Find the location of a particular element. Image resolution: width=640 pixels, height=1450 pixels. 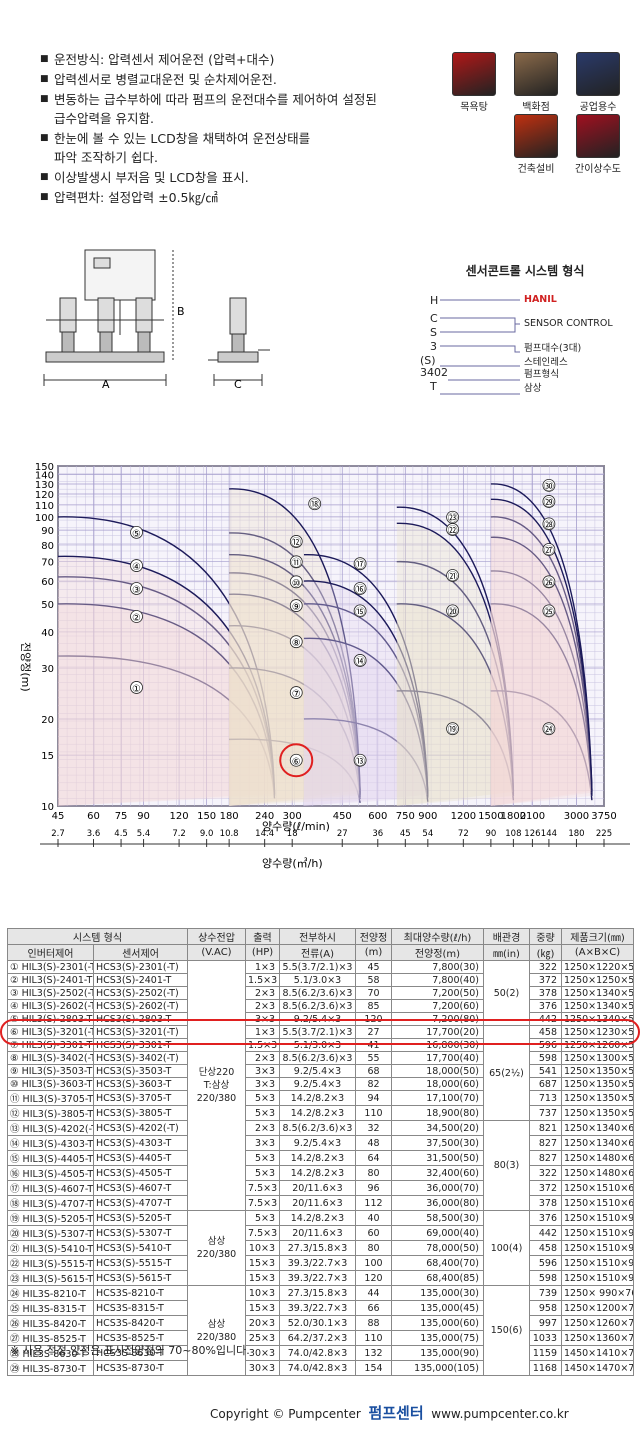

inverter-model: HIL3(S)-4707-T is located at coordinates (58, 1204).